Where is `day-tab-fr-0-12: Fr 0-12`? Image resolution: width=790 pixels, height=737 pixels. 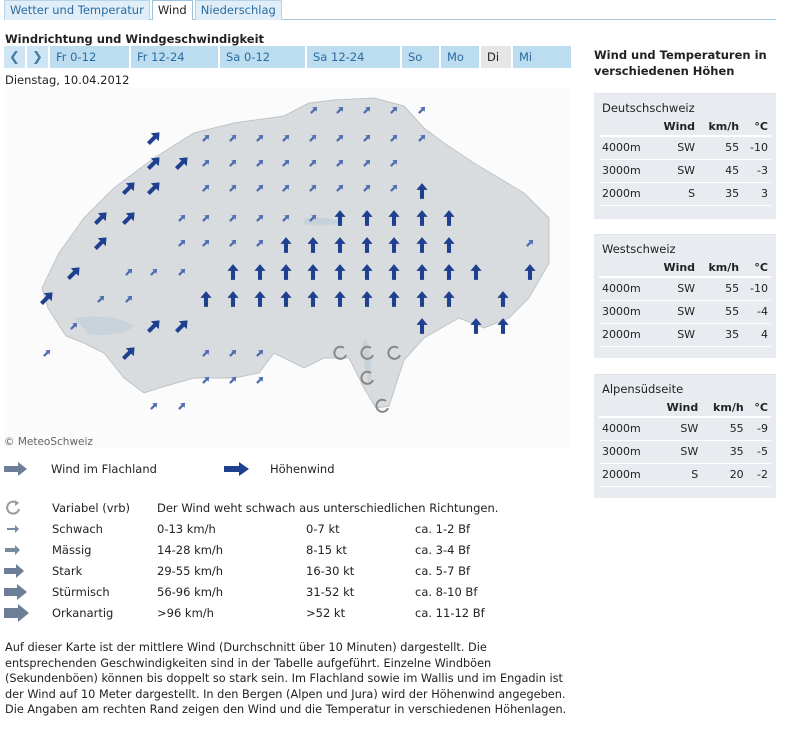 day-tab-fr-0-12: Fr 0-12 is located at coordinates (90, 57).